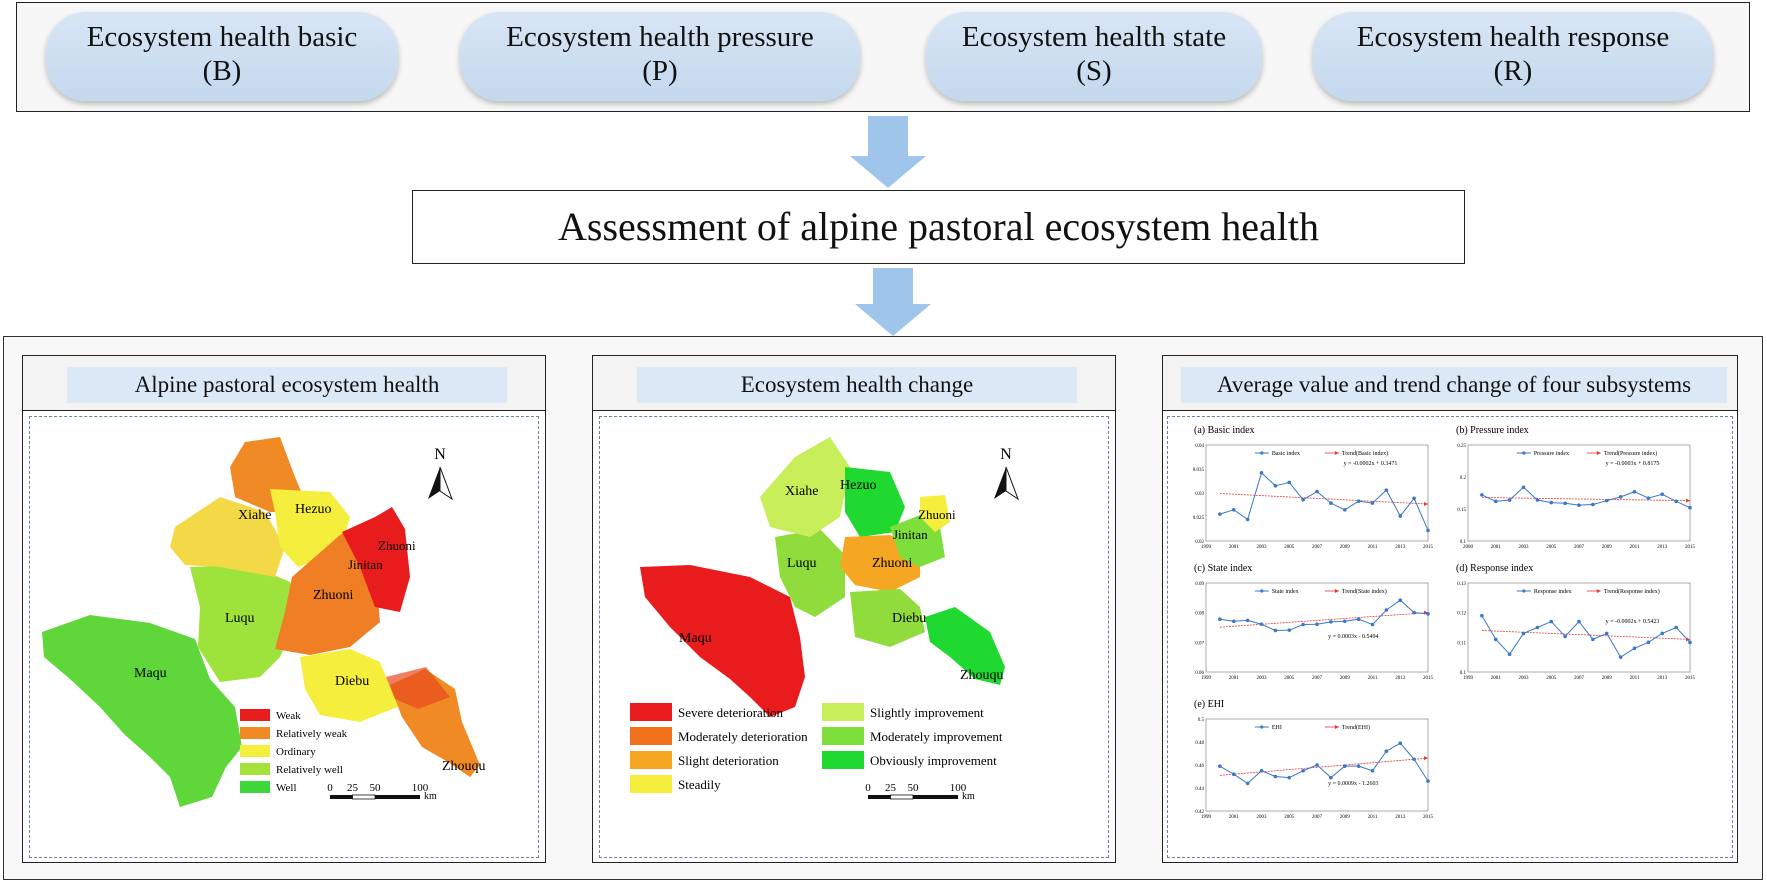  Describe the element at coordinates (142, 711) in the screenshot. I see `region-maqu-area` at that location.